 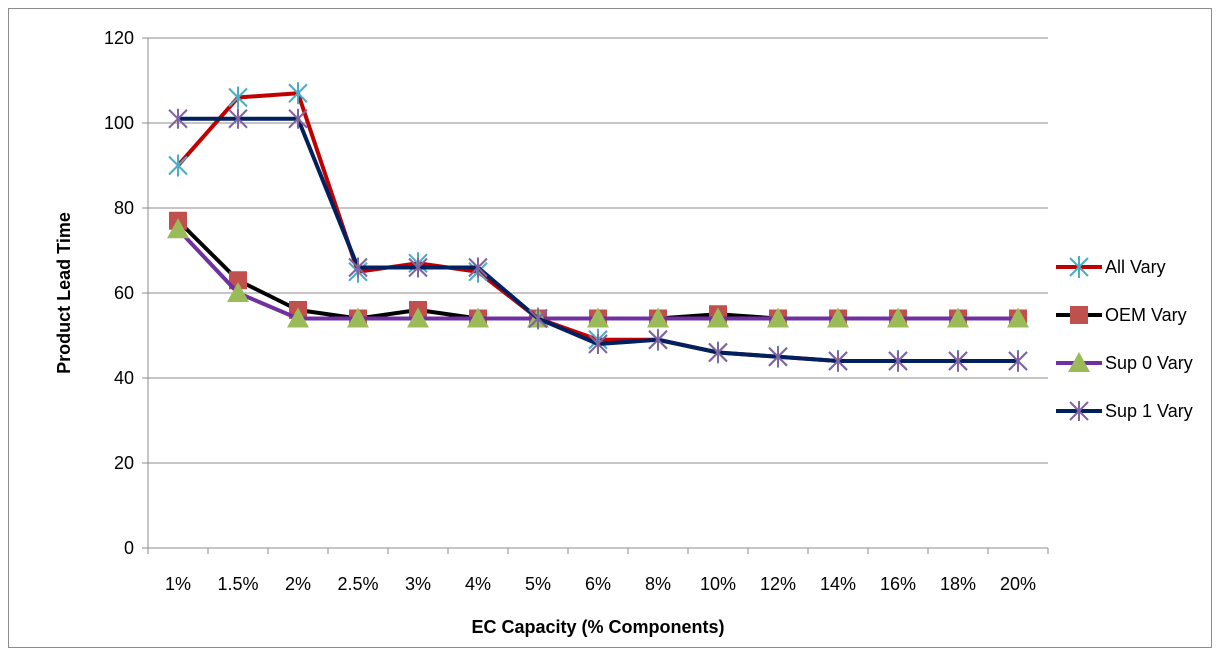 I want to click on legend-item-sup-1-vary: Sup 1 Vary, so click(x=1124, y=411).